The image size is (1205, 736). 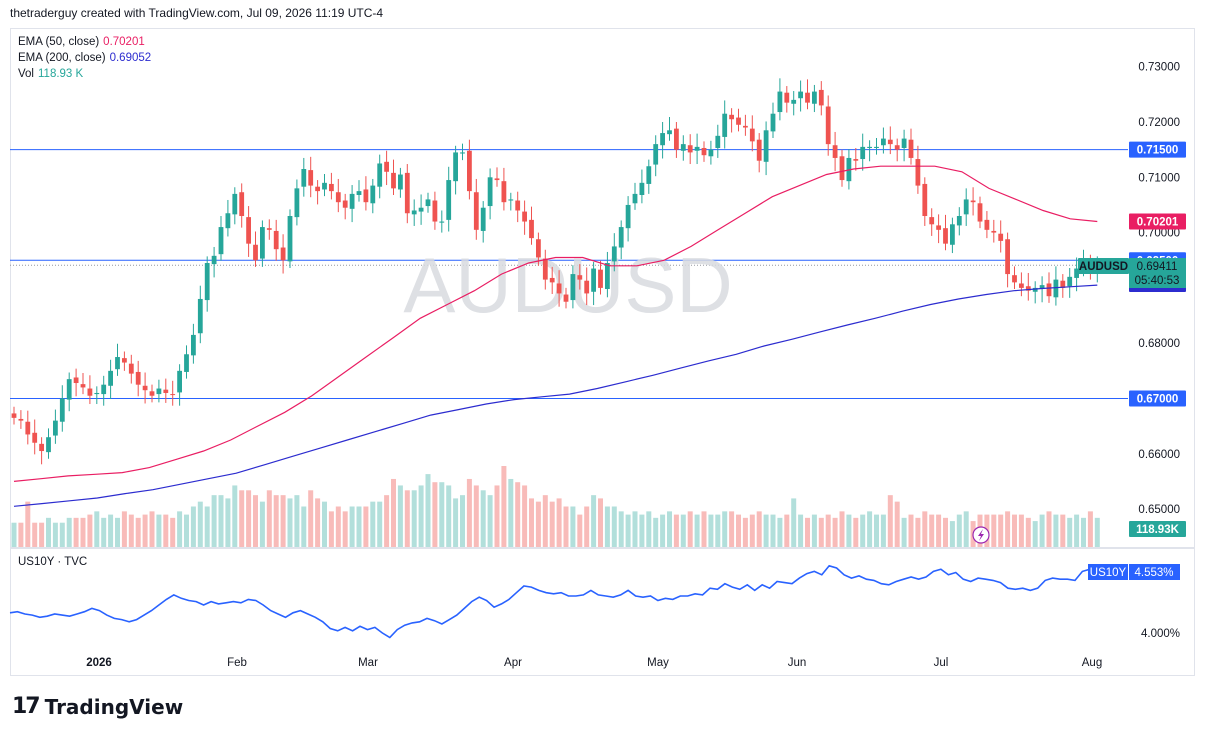 I want to click on time-tick-label: Aug, so click(x=1092, y=663).